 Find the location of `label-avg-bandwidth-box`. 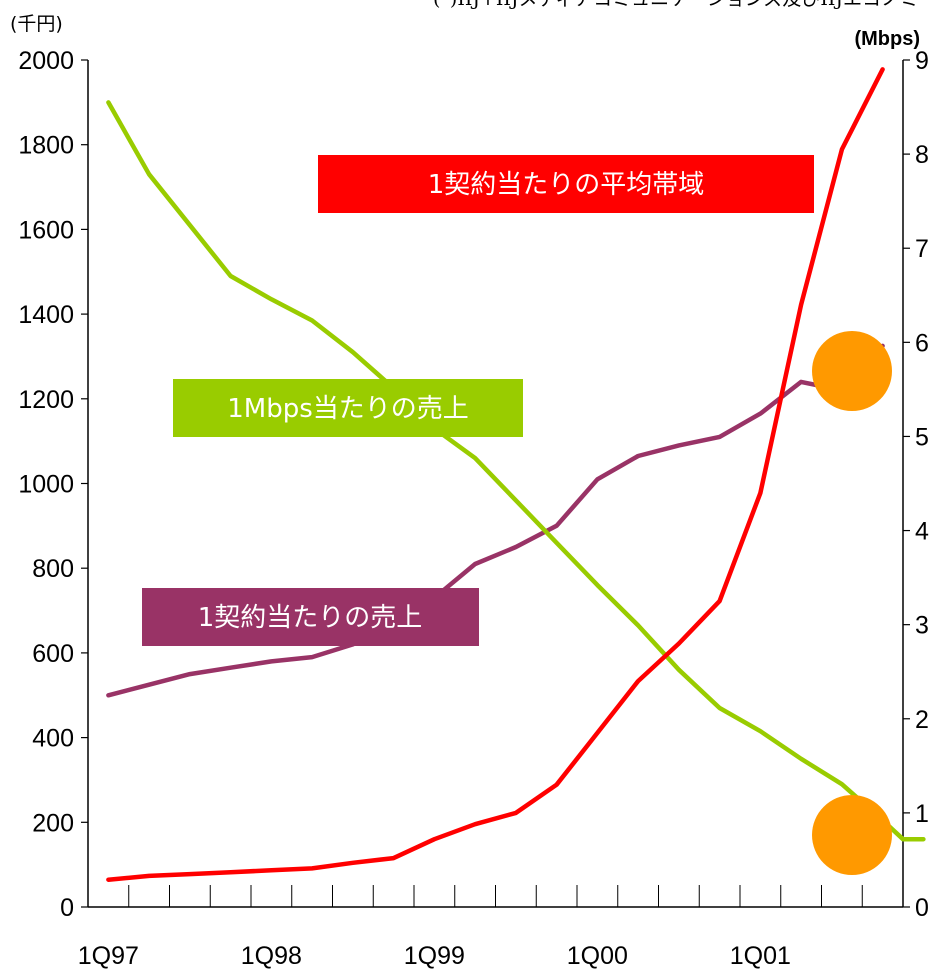

label-avg-bandwidth-box is located at coordinates (566, 184).